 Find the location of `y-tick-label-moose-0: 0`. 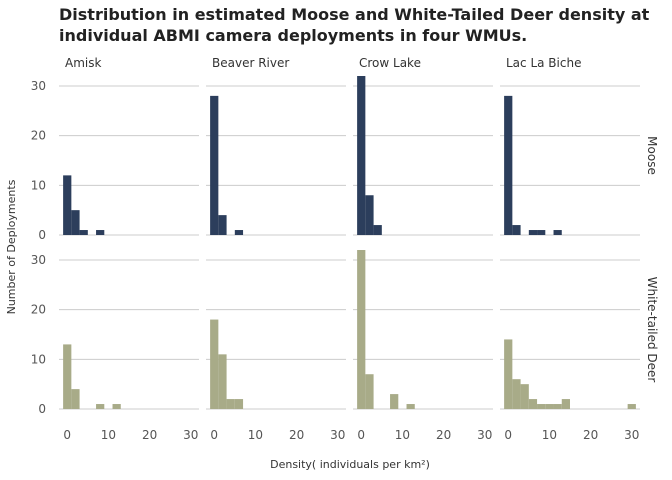

y-tick-label-moose-0: 0 is located at coordinates (42, 235).